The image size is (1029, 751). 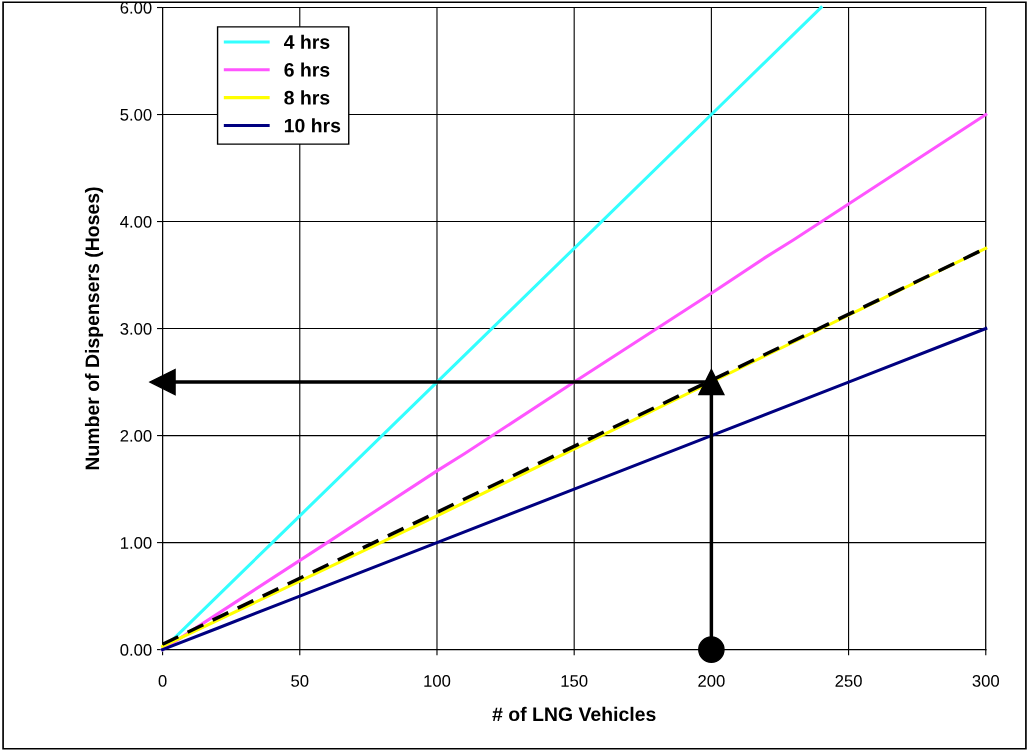 What do you see at coordinates (437, 681) in the screenshot?
I see `x-tick-label: 100` at bounding box center [437, 681].